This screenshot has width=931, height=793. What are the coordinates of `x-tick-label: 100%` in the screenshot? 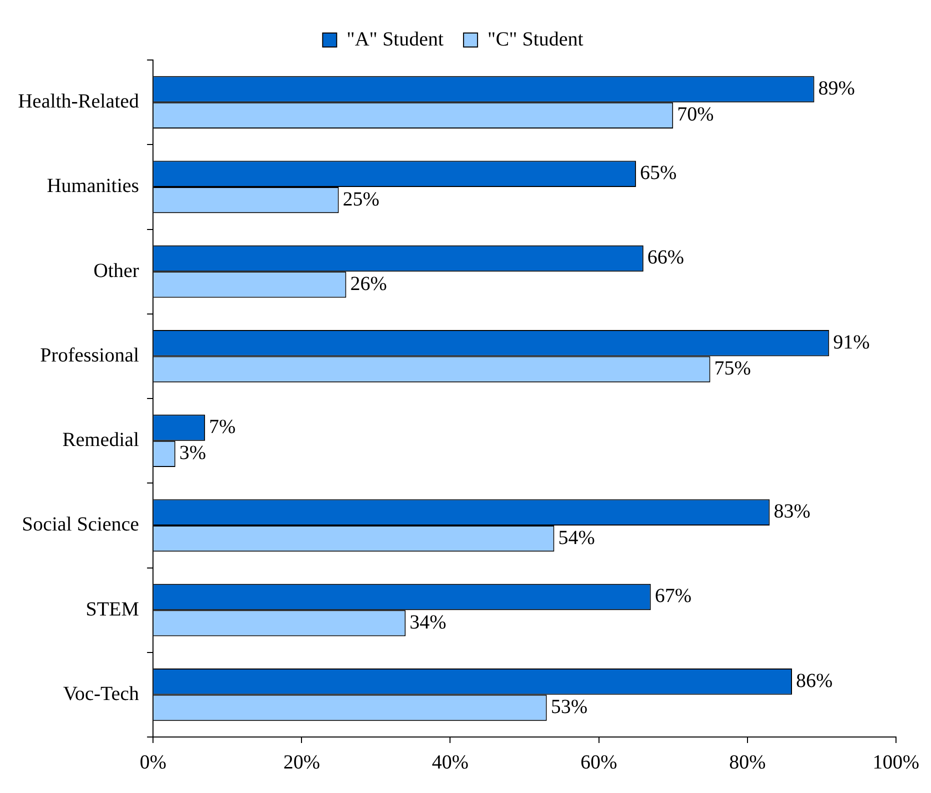 It's located at (896, 762).